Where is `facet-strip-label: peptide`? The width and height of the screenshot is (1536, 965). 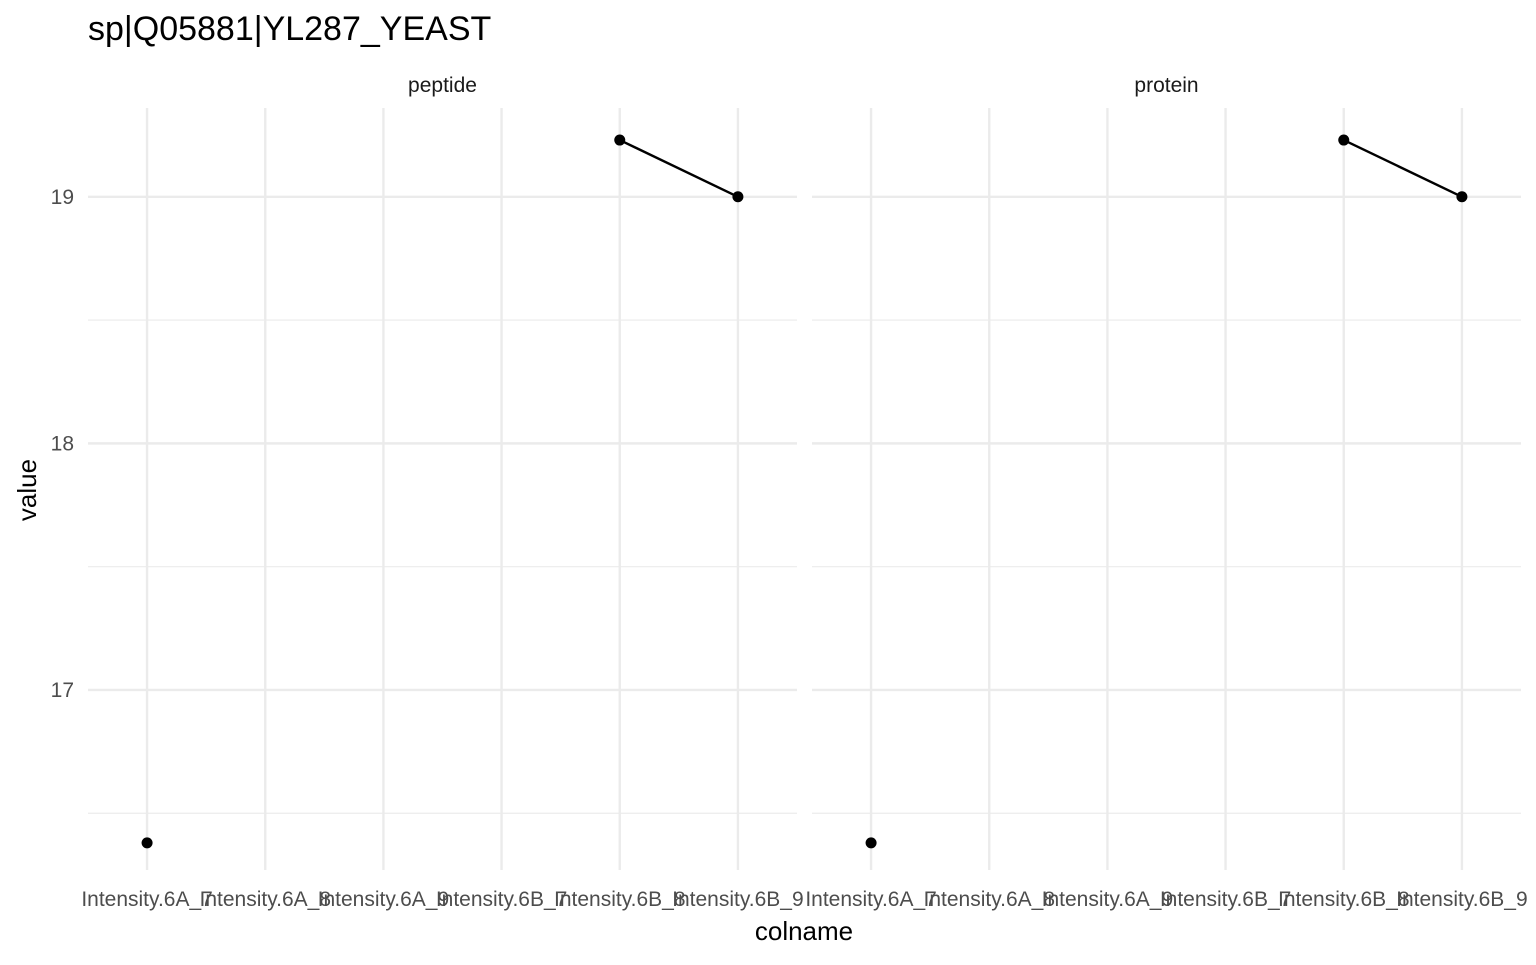
facet-strip-label: peptide is located at coordinates (442, 85).